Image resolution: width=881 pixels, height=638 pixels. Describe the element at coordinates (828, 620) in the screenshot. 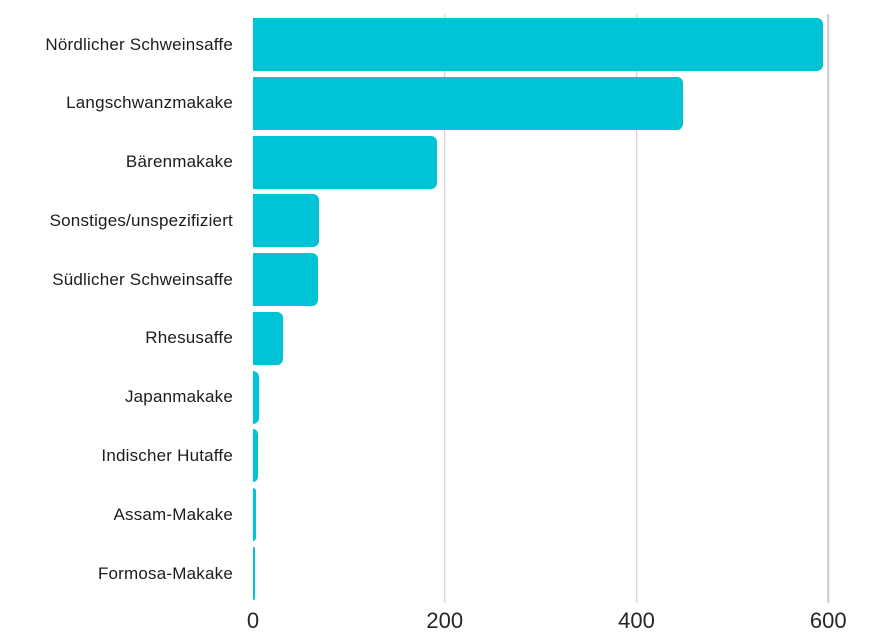

I see `x-tick-label: 600` at that location.